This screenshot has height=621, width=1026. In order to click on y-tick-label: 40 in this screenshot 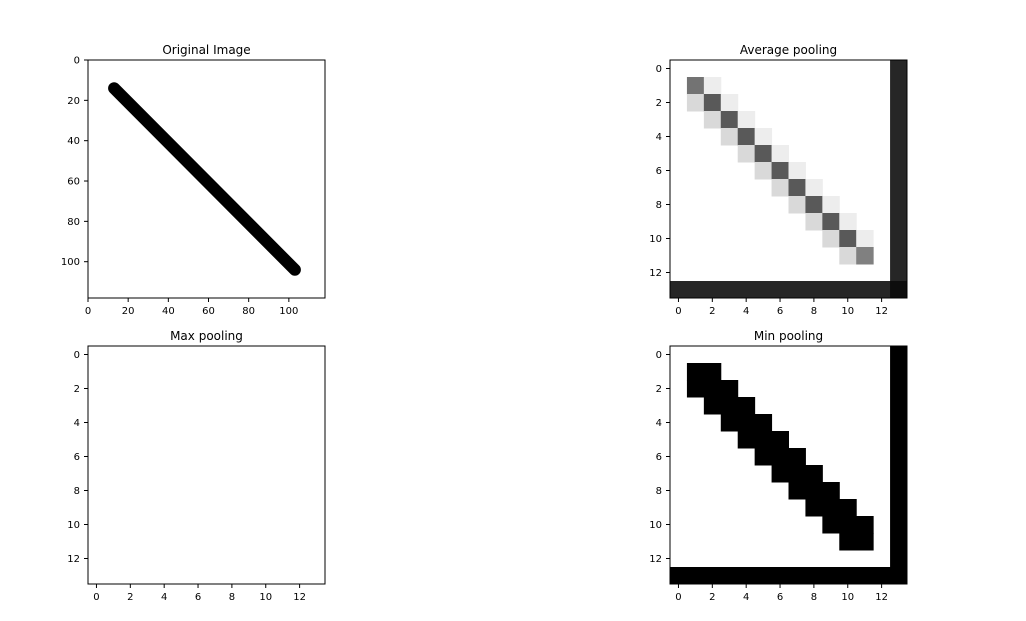, I will do `click(73, 141)`.